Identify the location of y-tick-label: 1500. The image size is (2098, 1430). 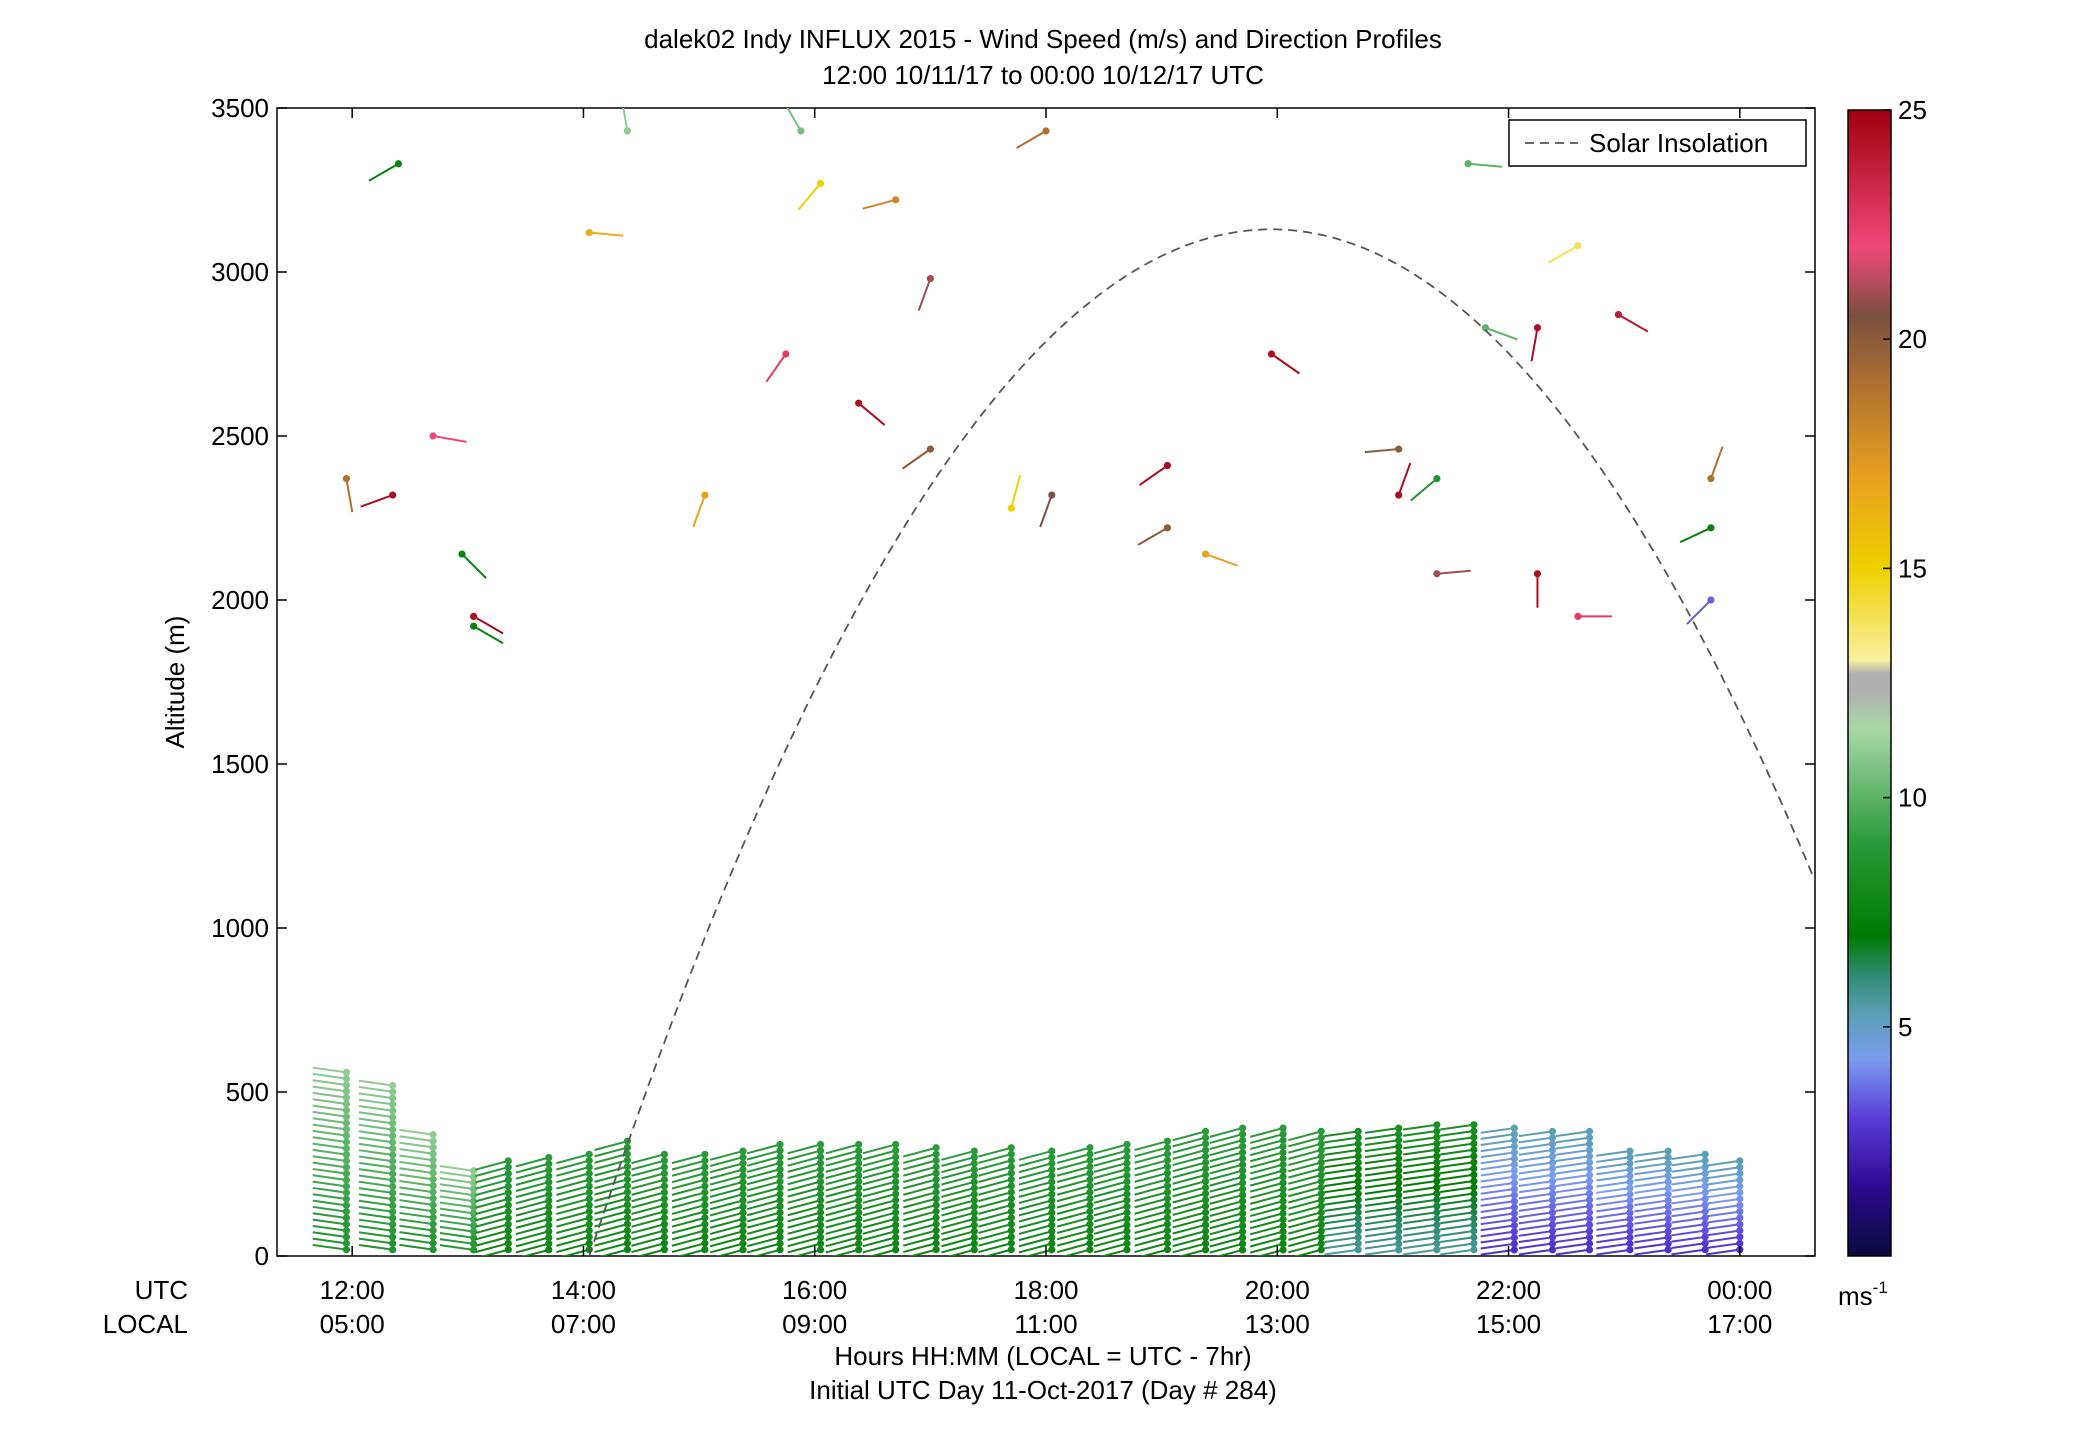
(240, 764).